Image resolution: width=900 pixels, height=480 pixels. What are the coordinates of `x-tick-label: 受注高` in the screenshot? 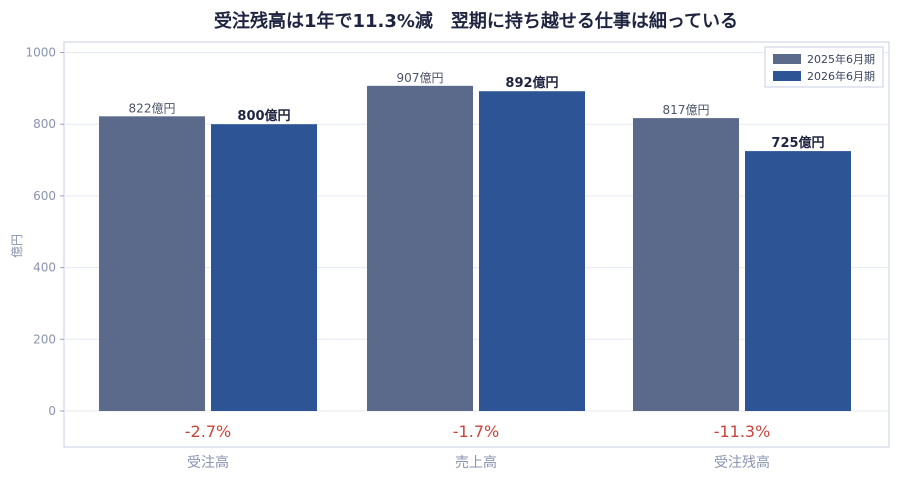 It's located at (208, 462).